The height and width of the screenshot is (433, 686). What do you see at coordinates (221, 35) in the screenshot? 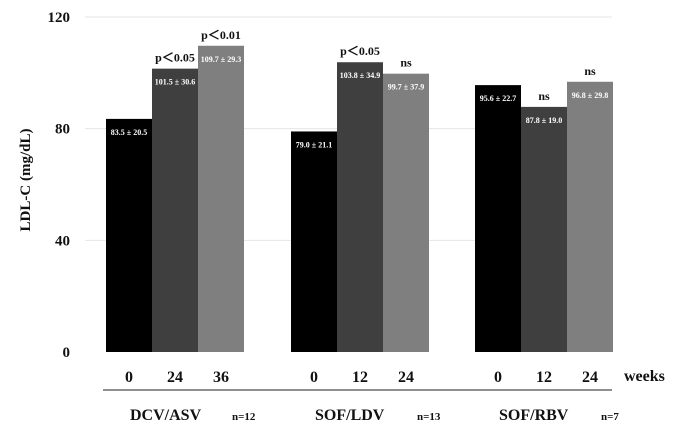
I see `significance-label: p＜0.01` at bounding box center [221, 35].